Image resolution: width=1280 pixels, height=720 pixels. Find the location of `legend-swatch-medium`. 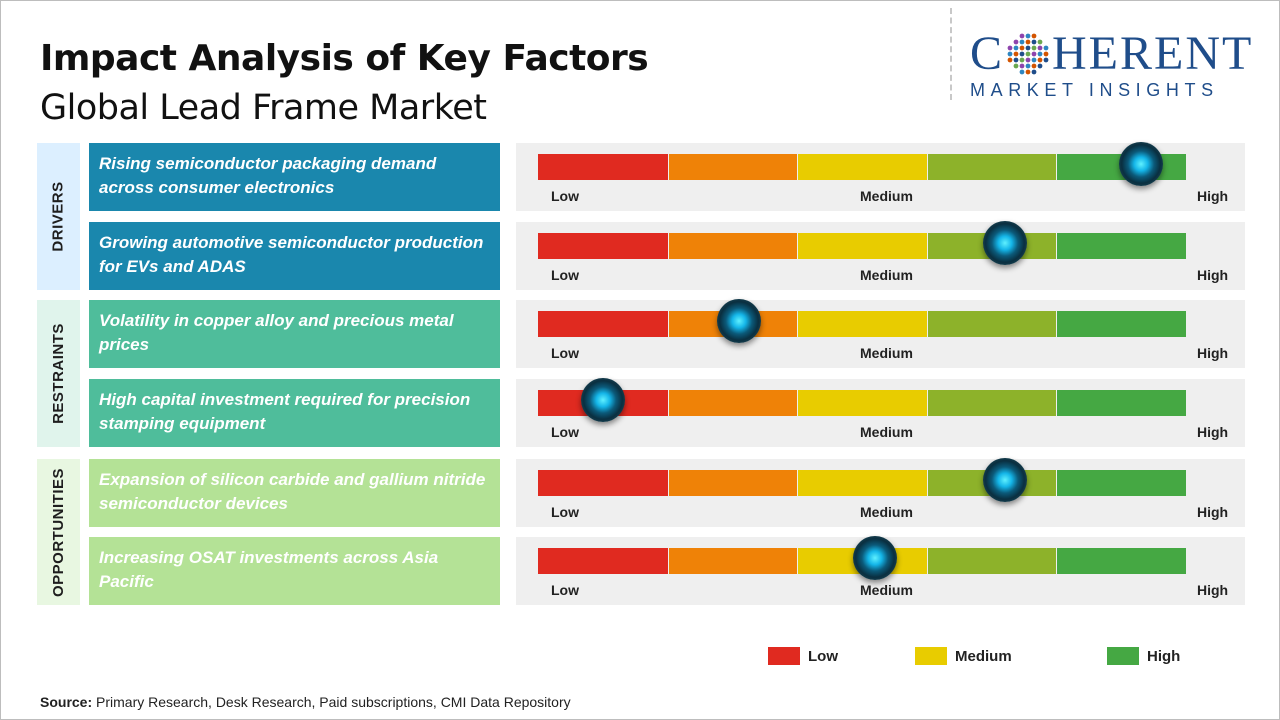

legend-swatch-medium is located at coordinates (931, 656).